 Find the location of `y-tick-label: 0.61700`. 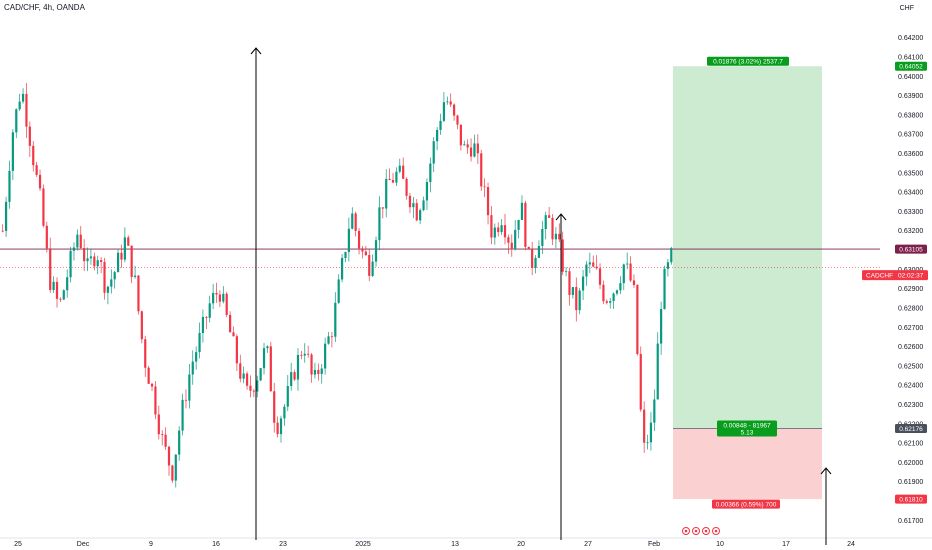

y-tick-label: 0.61700 is located at coordinates (910, 521).